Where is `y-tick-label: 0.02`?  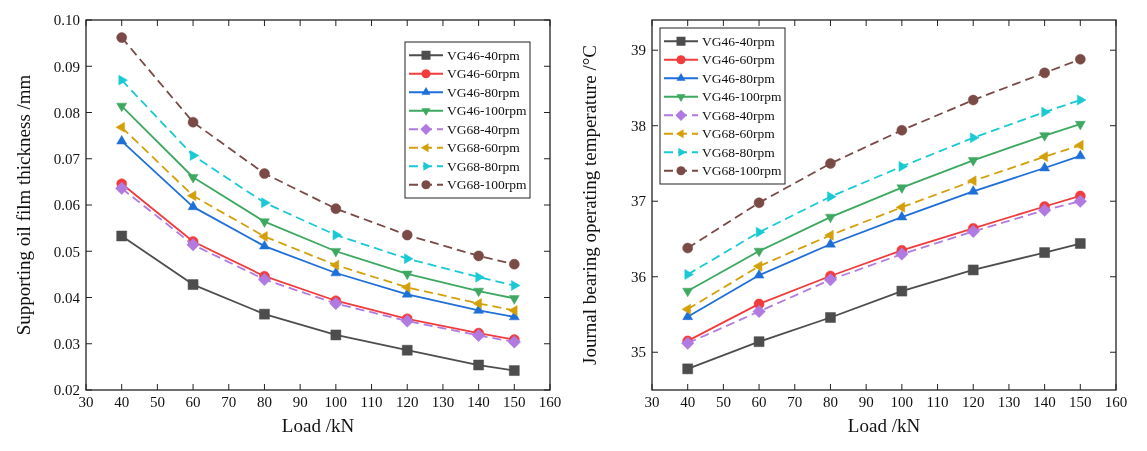
y-tick-label: 0.02 is located at coordinates (66, 390).